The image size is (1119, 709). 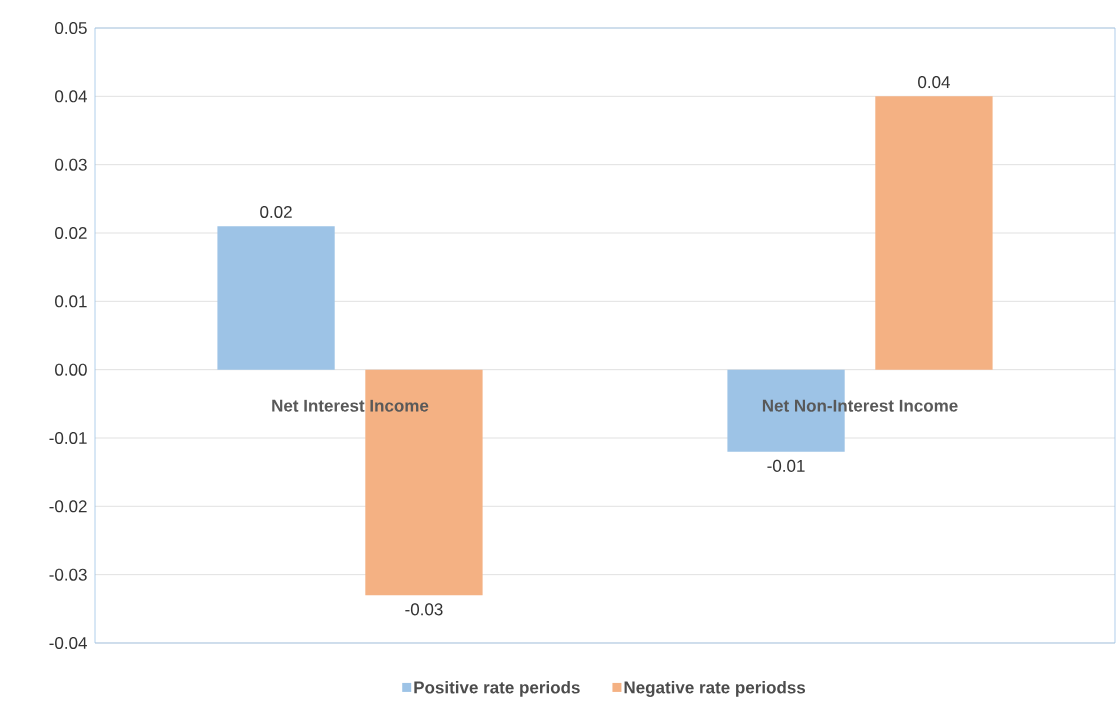 What do you see at coordinates (71, 369) in the screenshot?
I see `y-tick-label: 0.00` at bounding box center [71, 369].